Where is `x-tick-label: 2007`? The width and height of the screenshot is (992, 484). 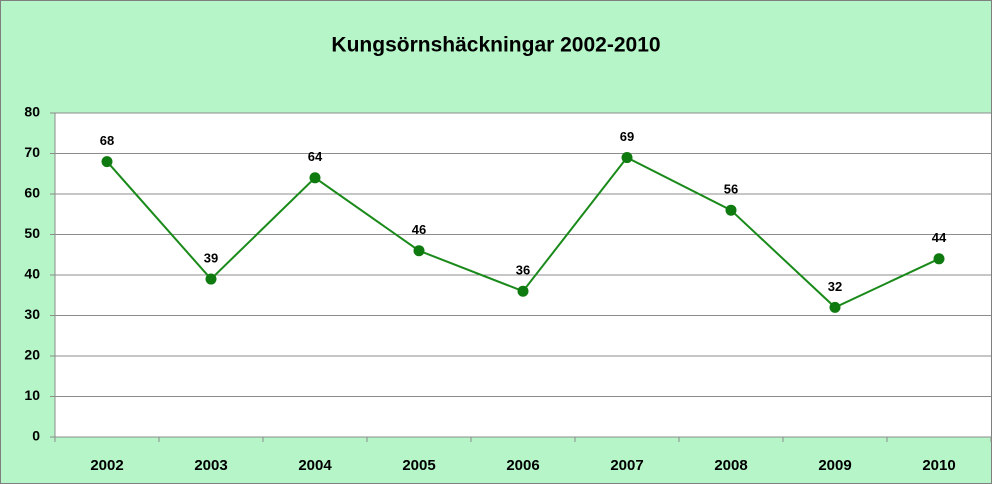 x-tick-label: 2007 is located at coordinates (626, 465).